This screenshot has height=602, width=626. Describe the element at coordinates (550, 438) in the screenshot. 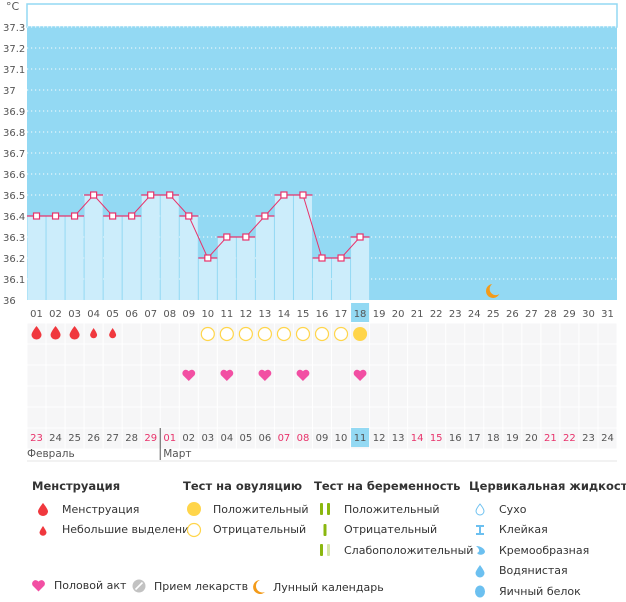

I see `cycle-day-label: 21` at that location.